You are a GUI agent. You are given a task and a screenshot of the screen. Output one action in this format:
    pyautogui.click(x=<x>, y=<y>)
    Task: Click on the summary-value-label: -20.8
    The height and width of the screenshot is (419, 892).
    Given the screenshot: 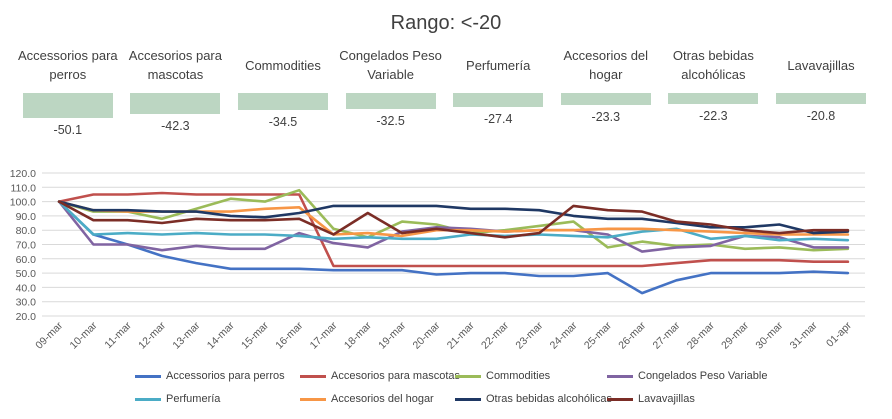 What is the action you would take?
    pyautogui.click(x=821, y=115)
    